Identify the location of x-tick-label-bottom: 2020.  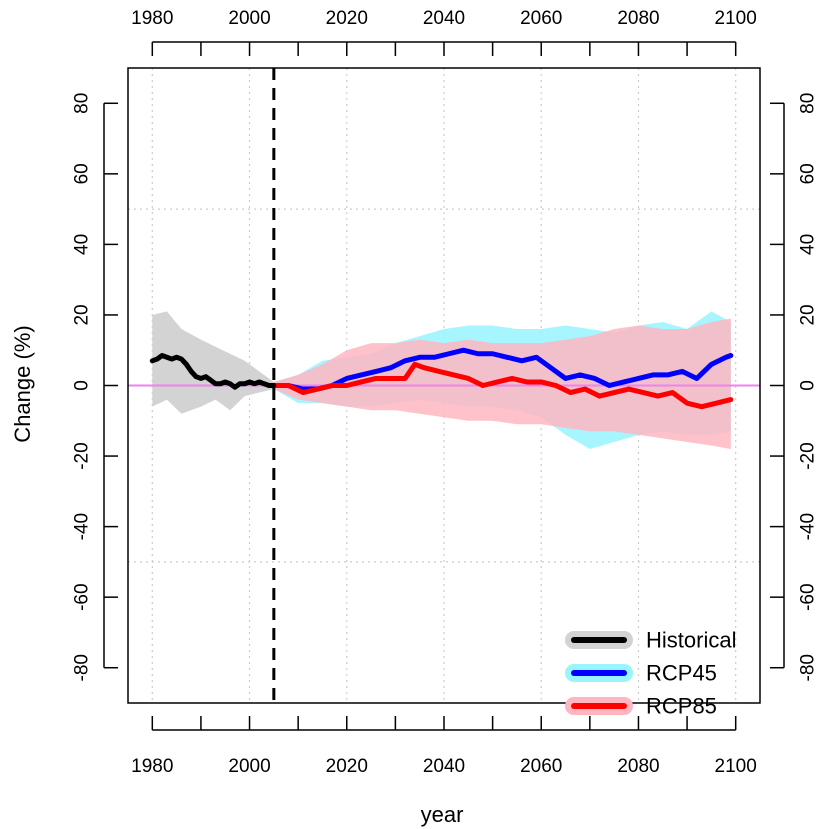
(347, 766).